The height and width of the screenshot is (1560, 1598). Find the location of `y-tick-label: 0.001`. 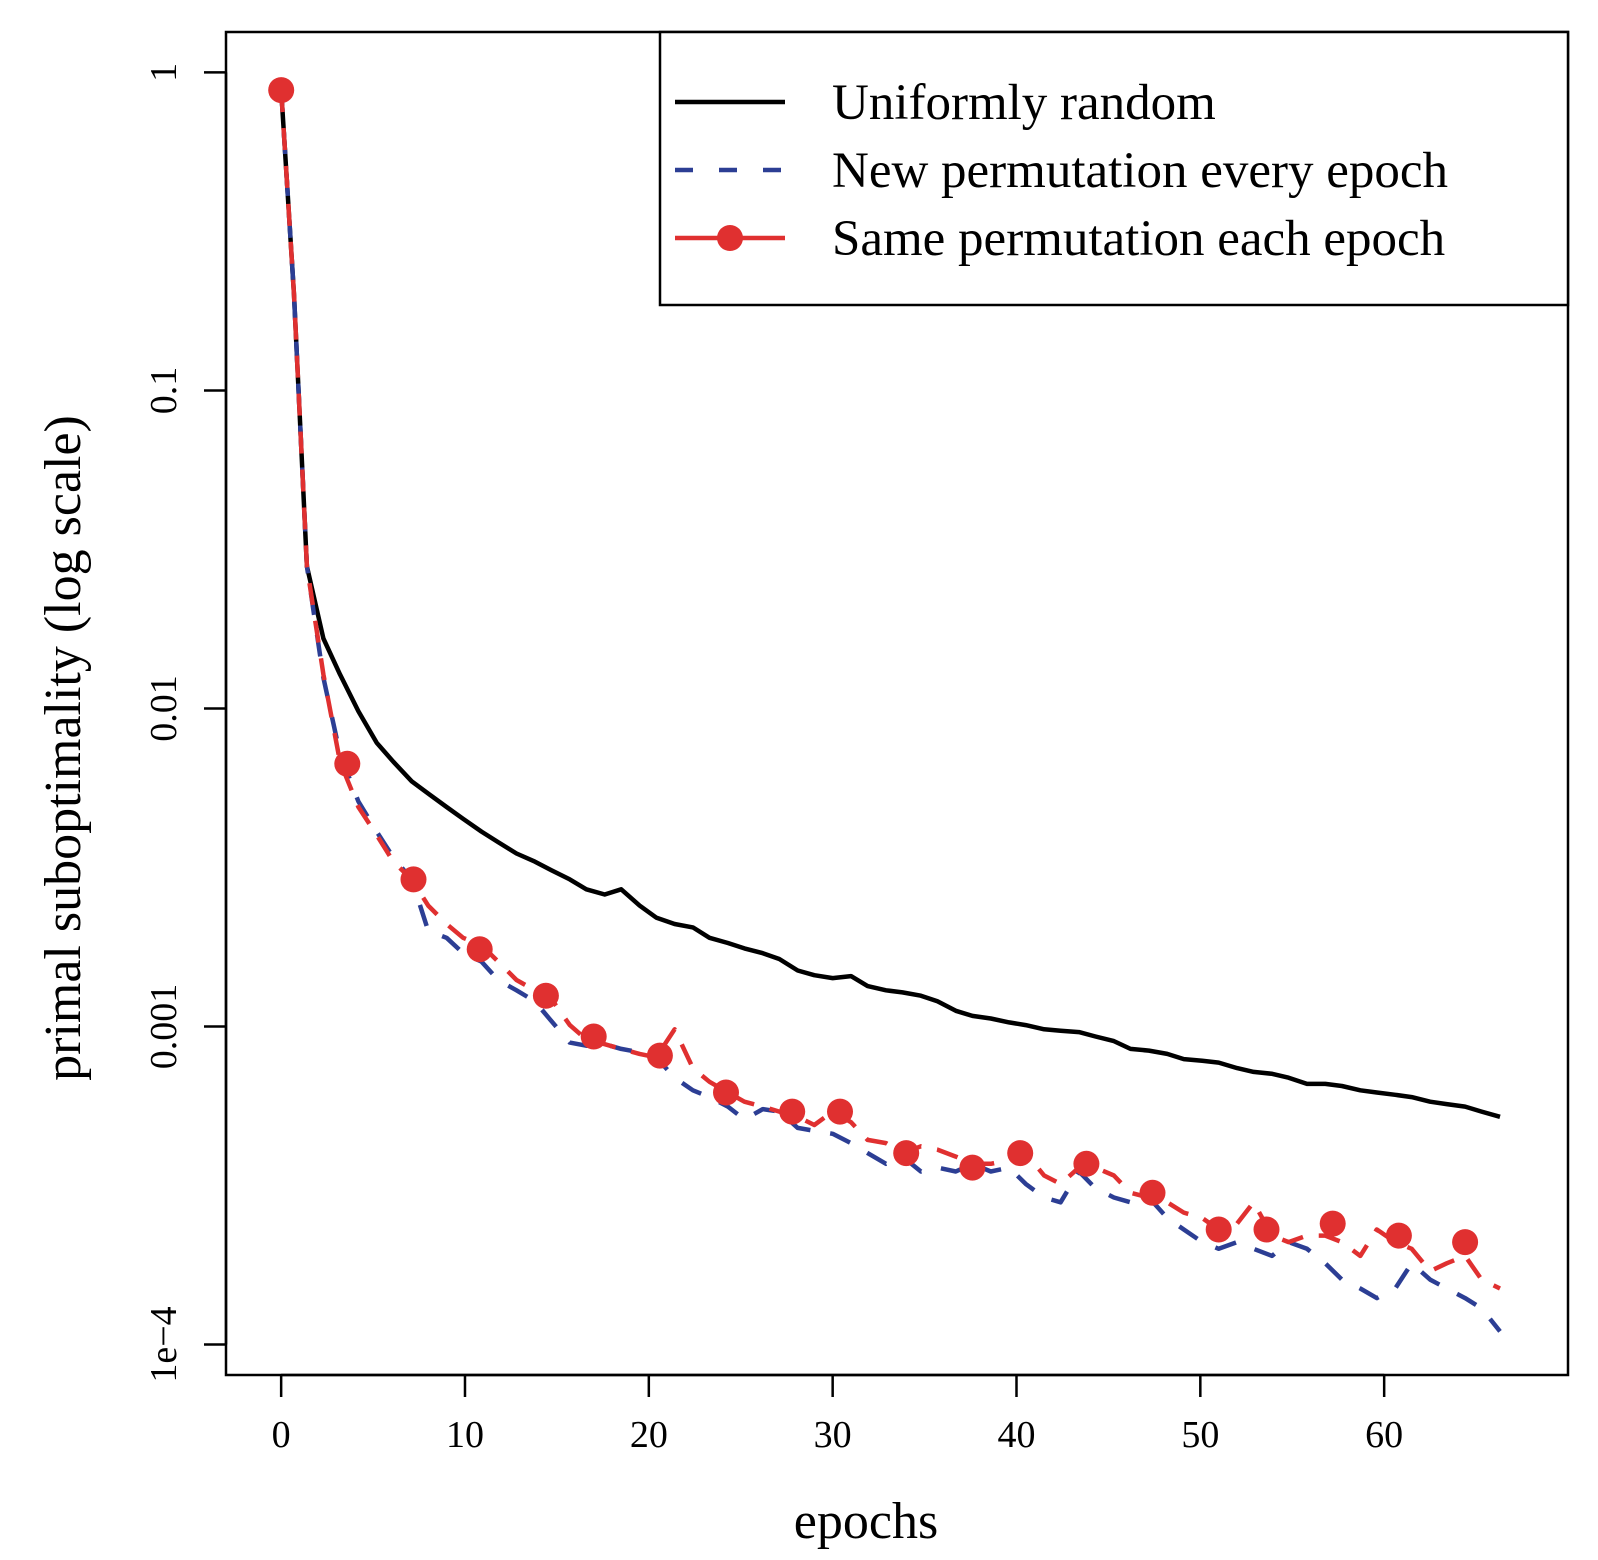

y-tick-label: 0.001 is located at coordinates (164, 1027).